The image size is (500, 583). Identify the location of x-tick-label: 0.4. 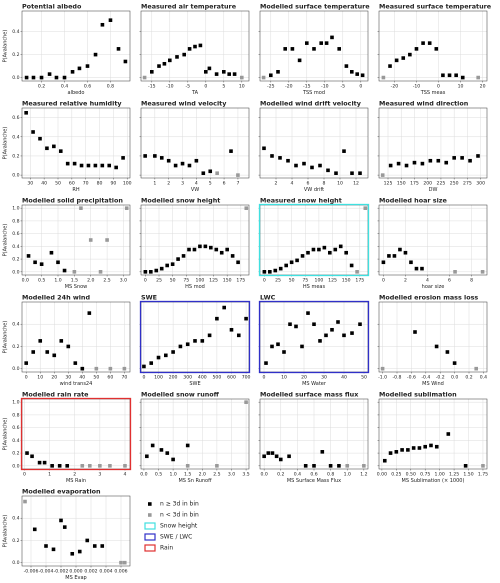
(483, 378).